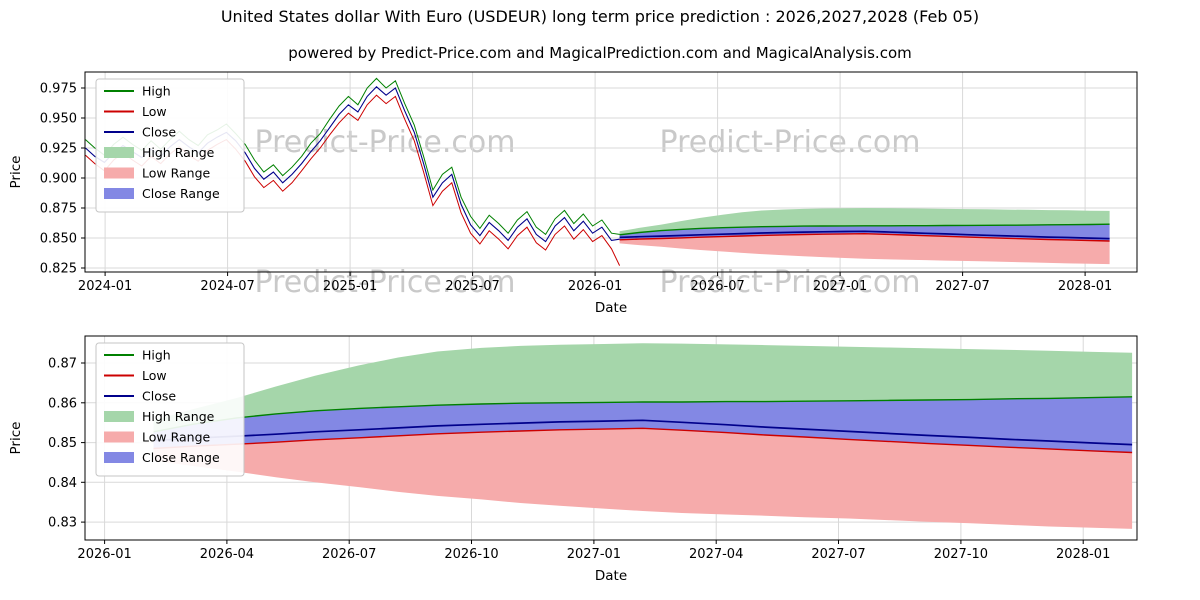  I want to click on y-tick-label: 0.925, so click(58, 149).